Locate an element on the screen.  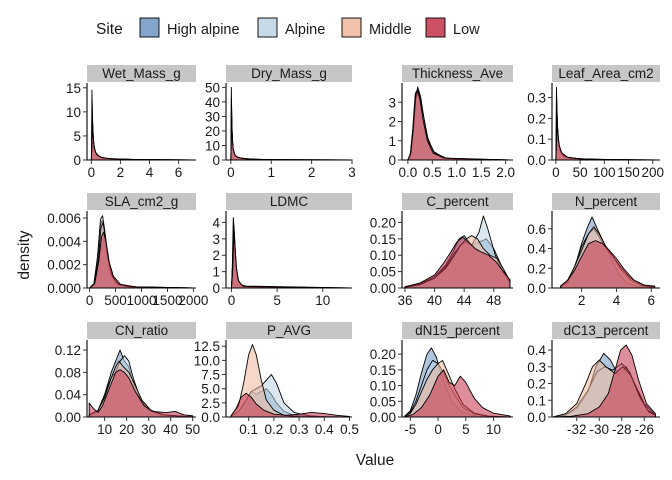
y-tick-label-dry-mass-g: 0 is located at coordinates (216, 160).